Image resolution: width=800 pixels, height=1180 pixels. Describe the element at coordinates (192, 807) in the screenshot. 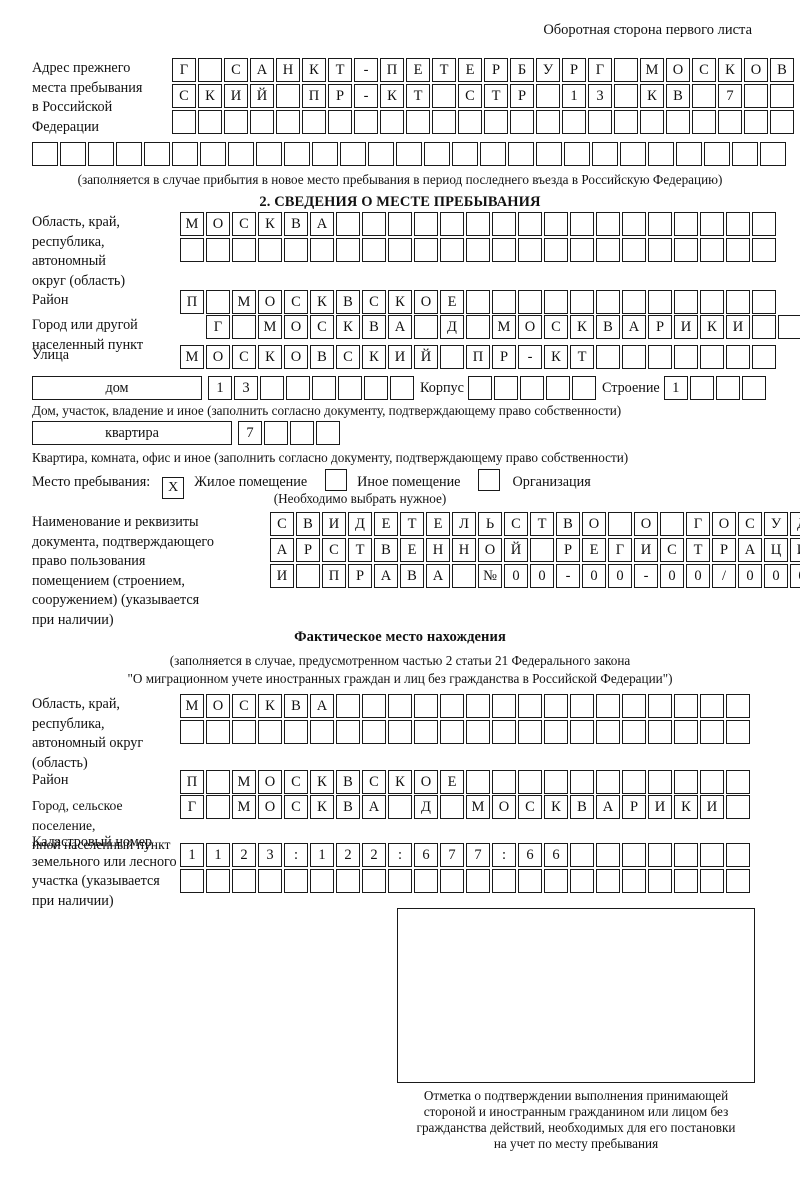

I see `char-box: Г` at that location.